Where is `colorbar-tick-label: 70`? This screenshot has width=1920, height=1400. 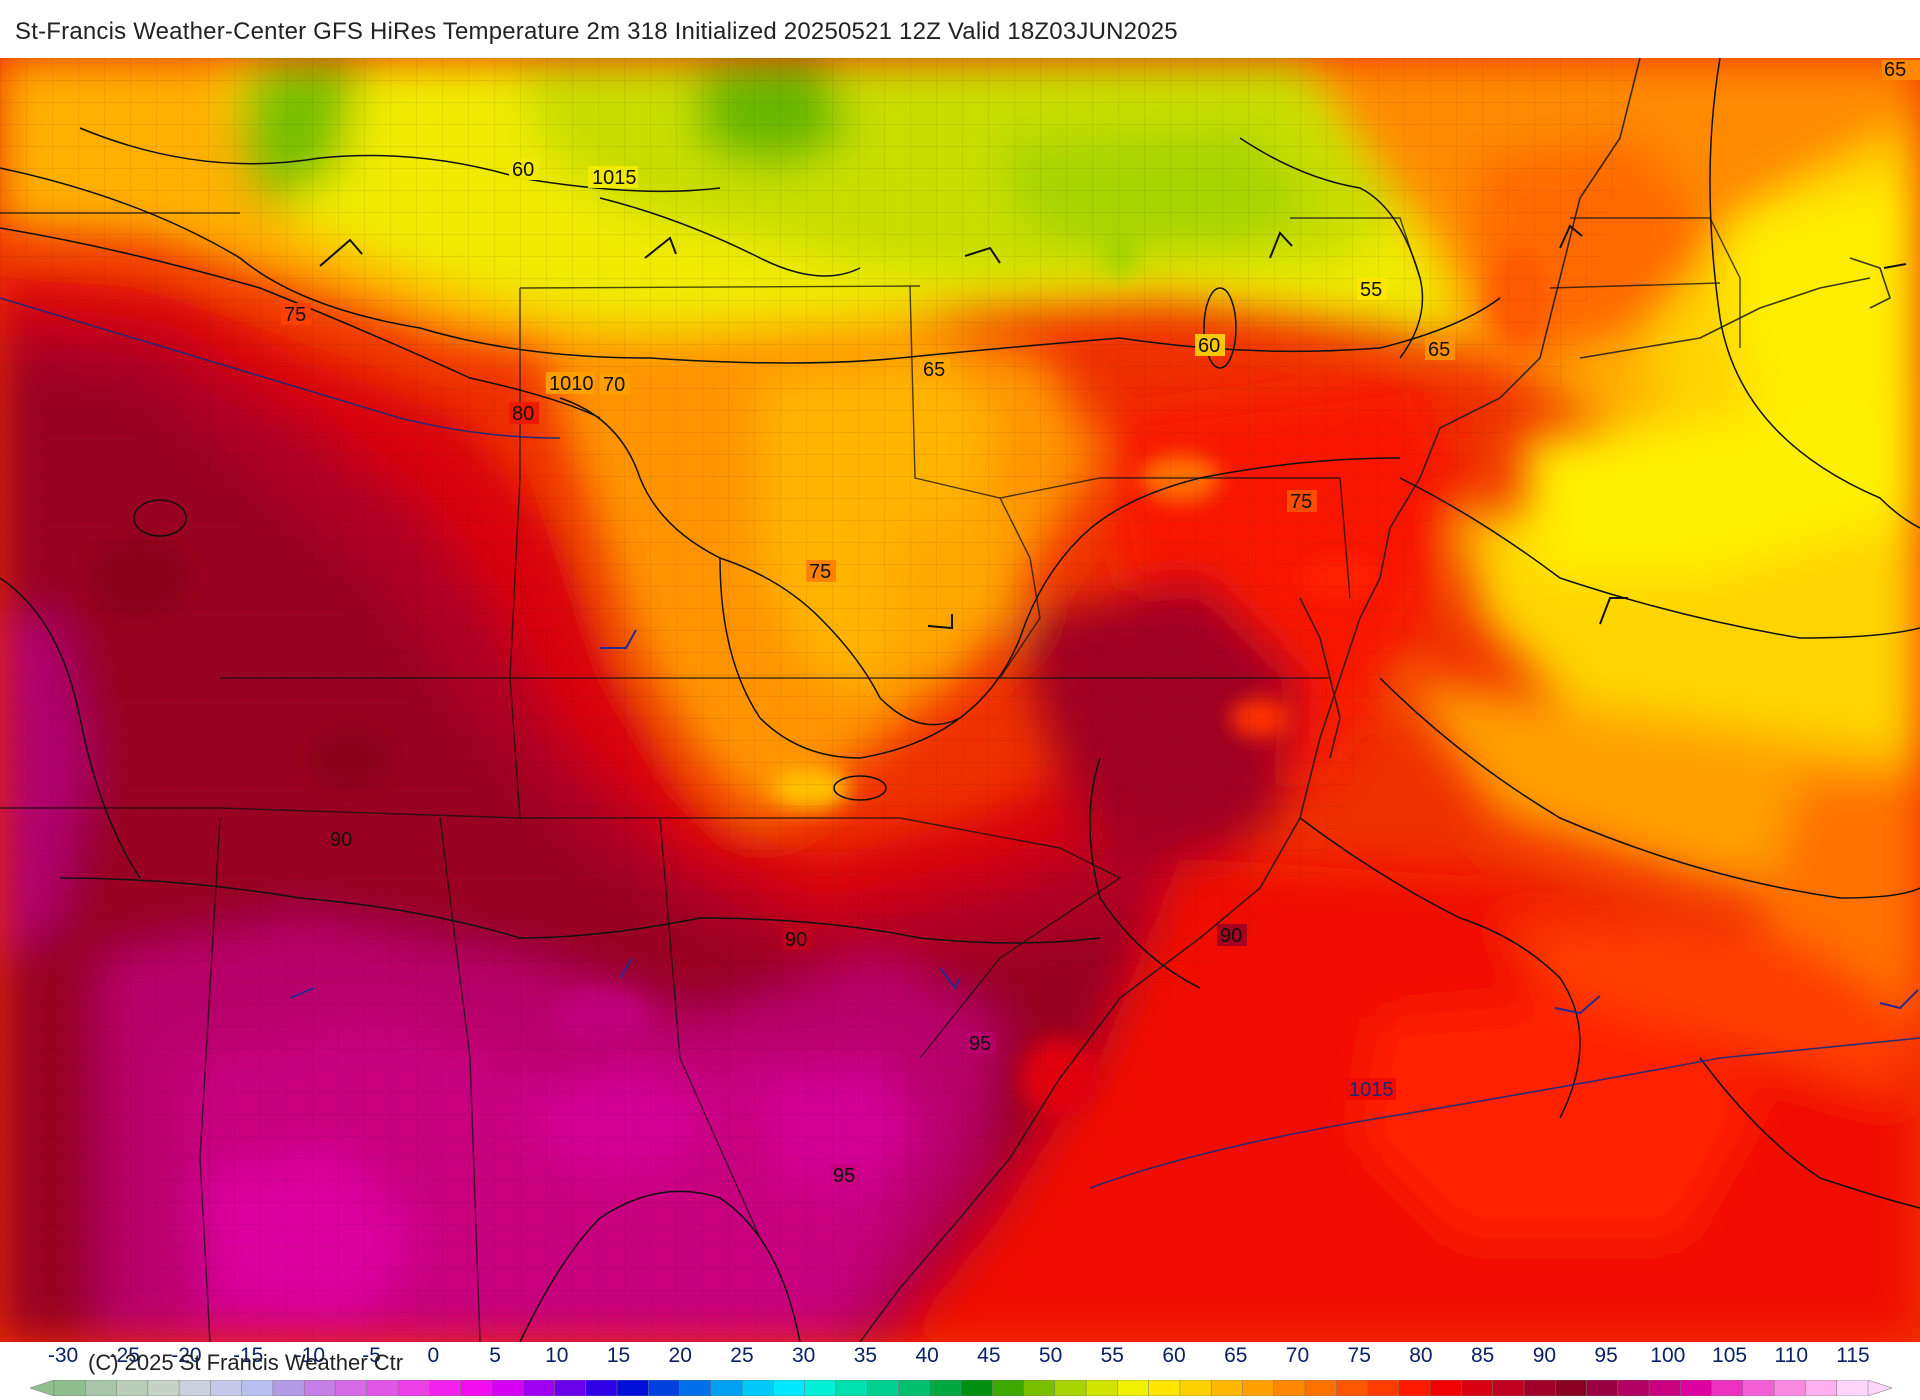 colorbar-tick-label: 70 is located at coordinates (1297, 1355).